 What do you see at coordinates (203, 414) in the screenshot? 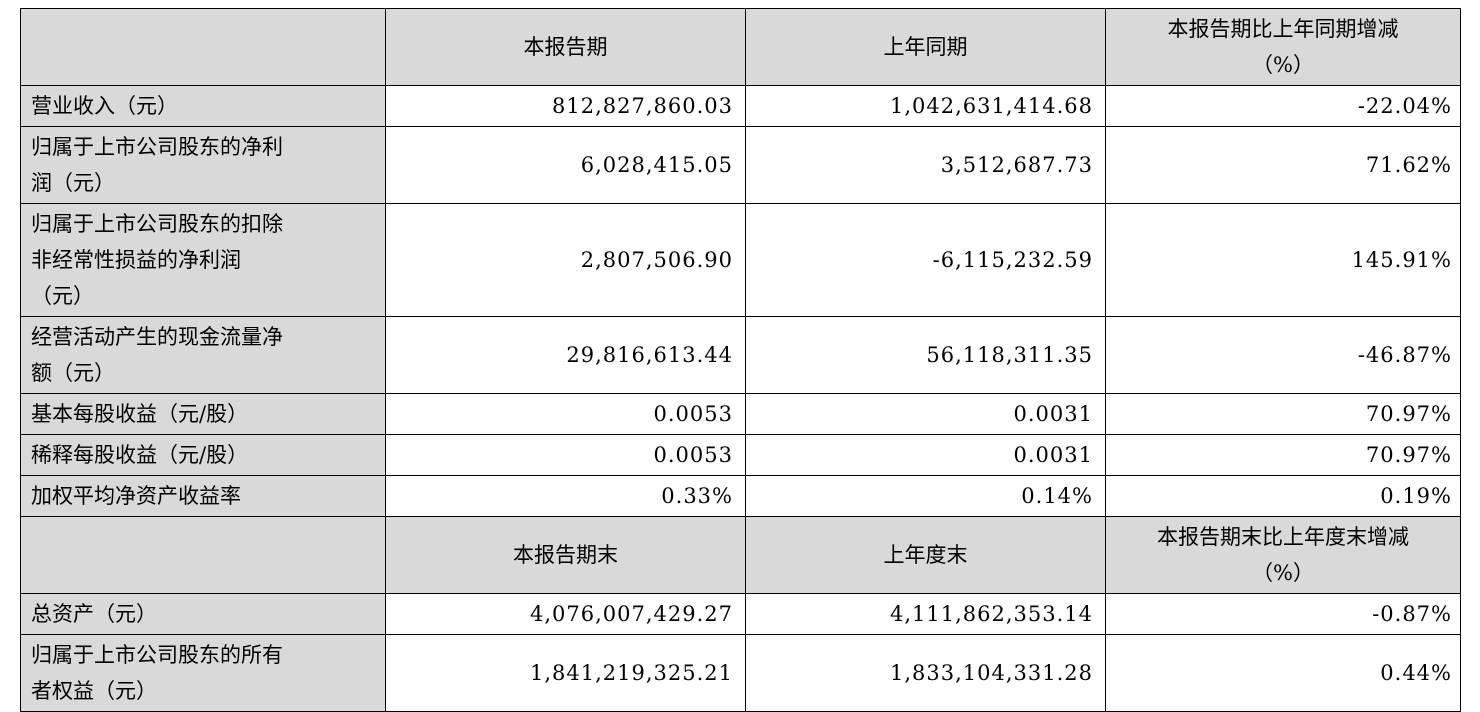
I see `row-label-cell: 基本每股收益（元/股）` at bounding box center [203, 414].